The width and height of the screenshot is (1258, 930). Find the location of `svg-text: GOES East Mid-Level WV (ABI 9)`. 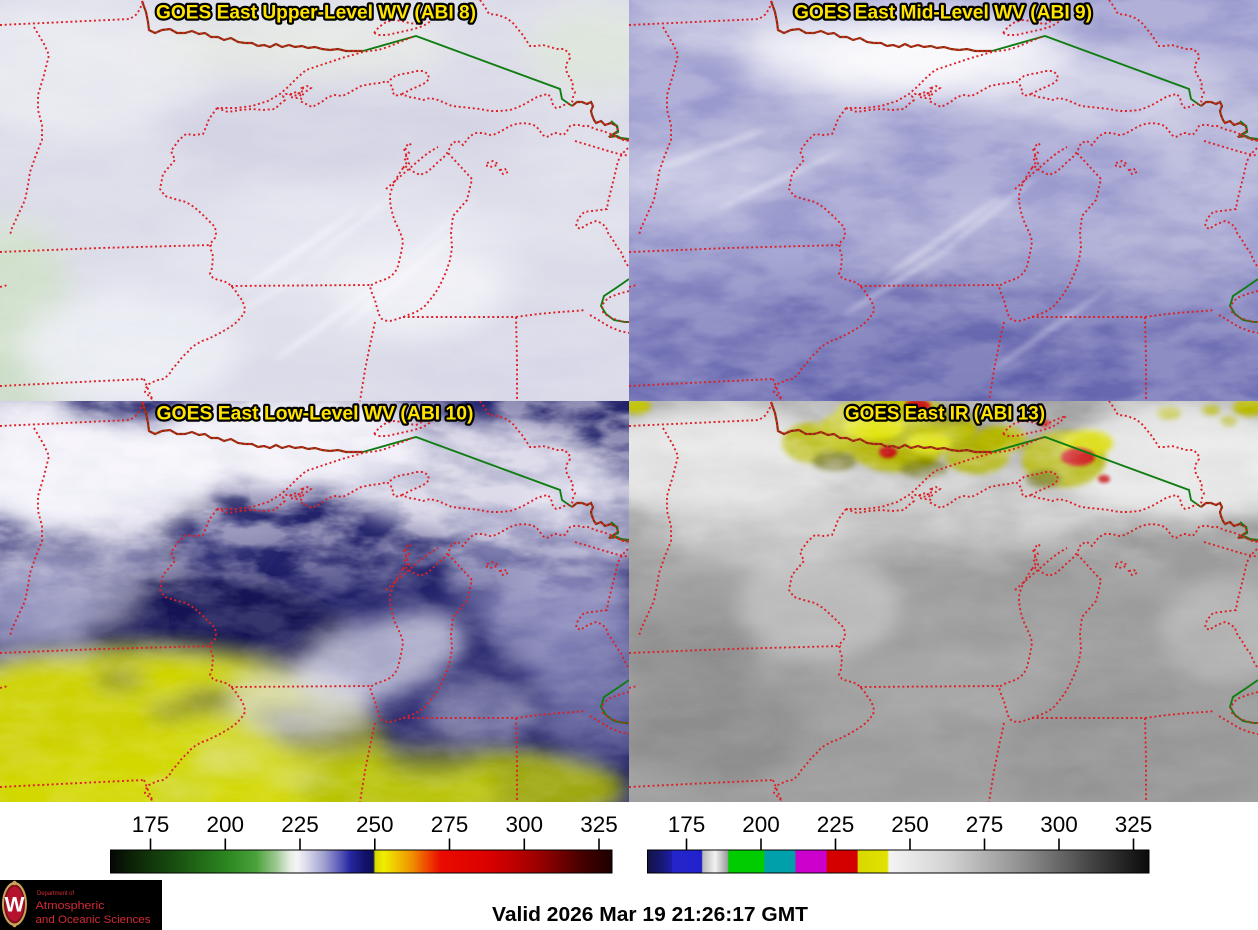

svg-text: GOES East Mid-Level WV (ABI 9) is located at coordinates (943, 13).